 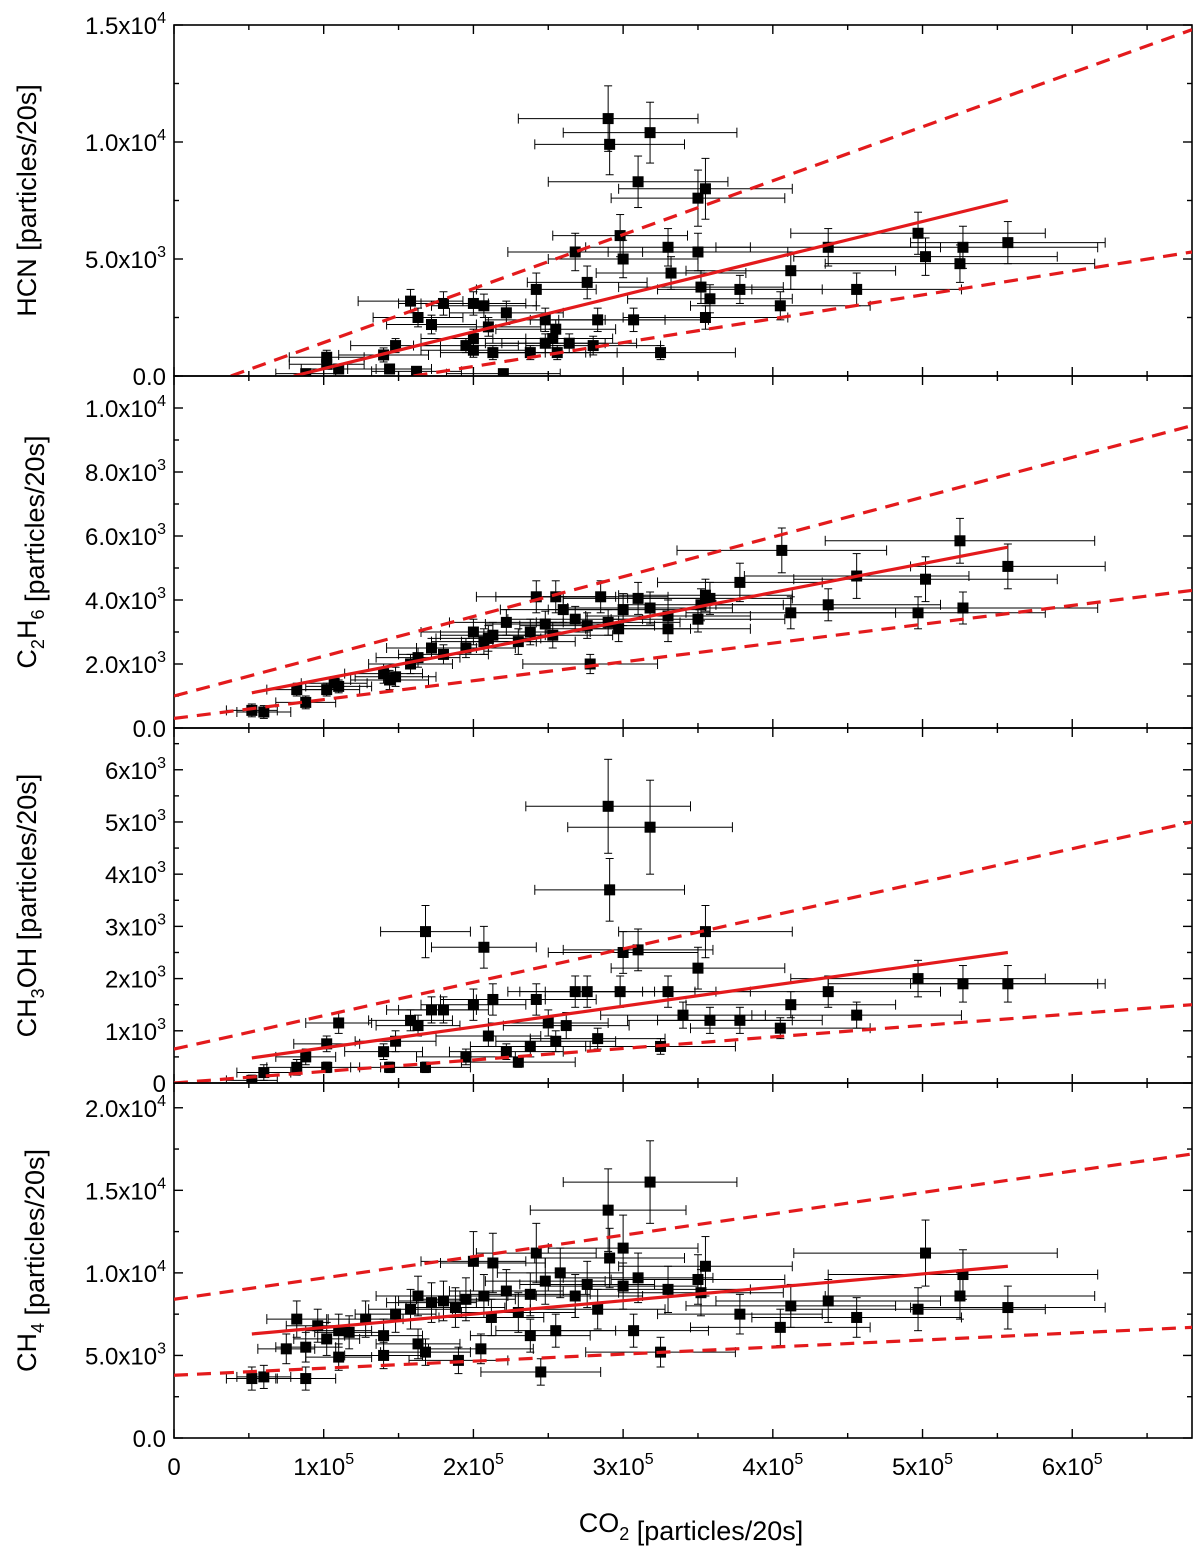 I want to click on upper-bound-line, so click(x=683, y=561).